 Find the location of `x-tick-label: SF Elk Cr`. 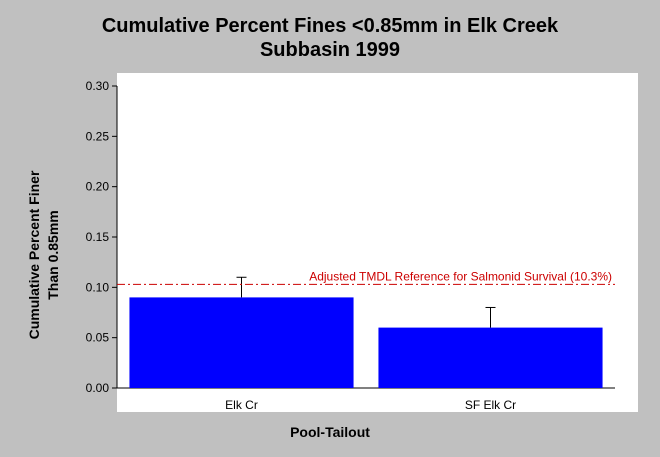

x-tick-label: SF Elk Cr is located at coordinates (490, 405).